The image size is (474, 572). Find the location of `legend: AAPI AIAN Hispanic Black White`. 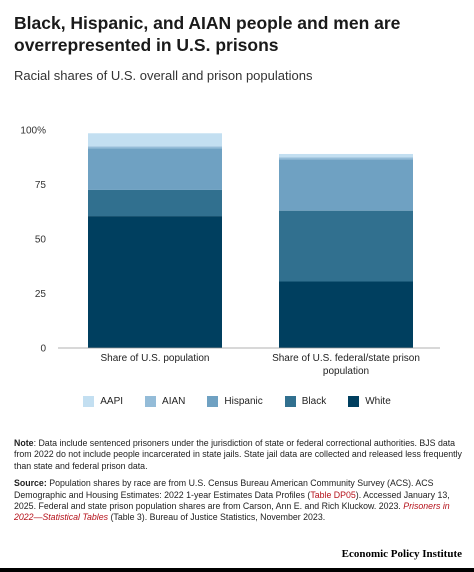

legend: AAPI AIAN Hispanic Black White is located at coordinates (237, 401).